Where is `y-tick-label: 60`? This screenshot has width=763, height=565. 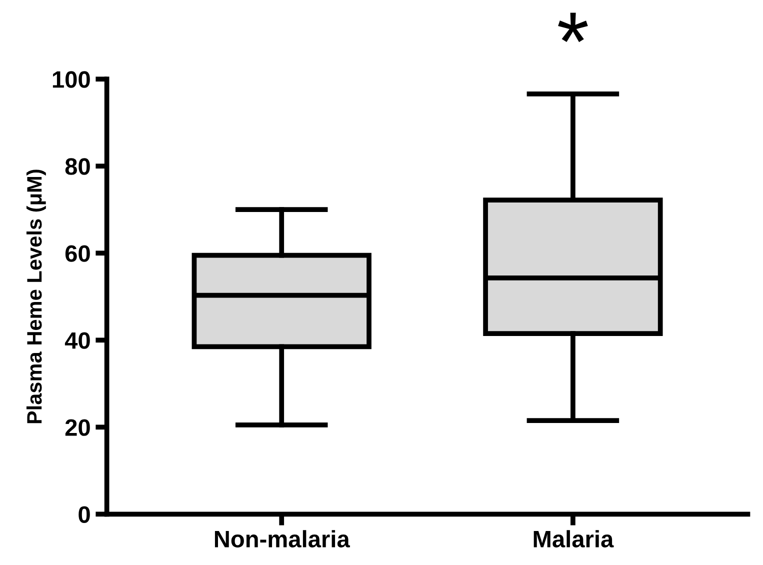
y-tick-label: 60 is located at coordinates (77, 253).